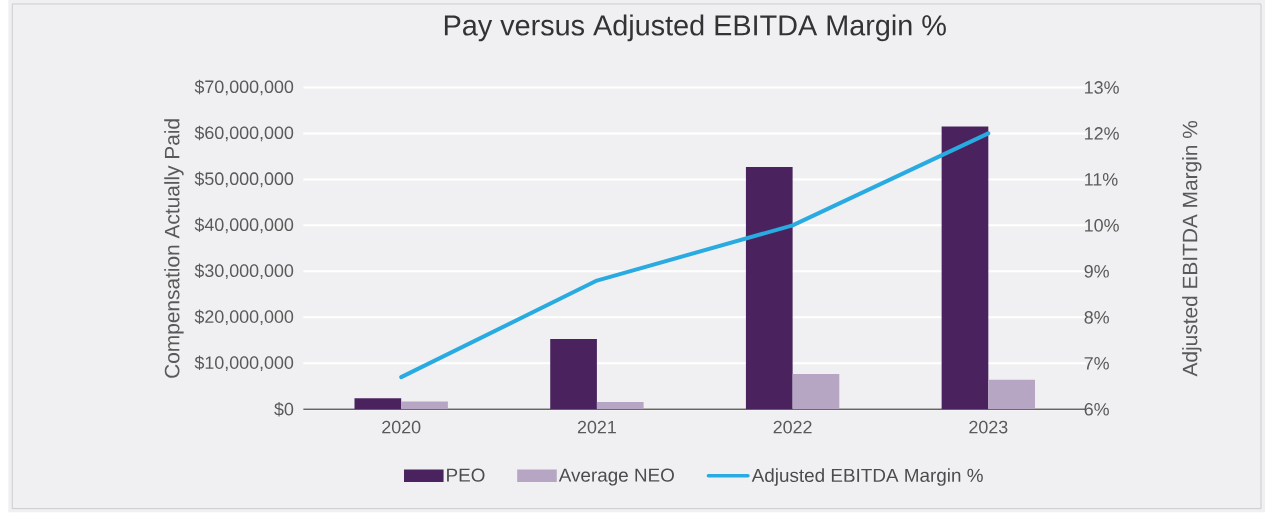  Describe the element at coordinates (244, 363) in the screenshot. I see `y-tick-label: $10,000,000` at that location.